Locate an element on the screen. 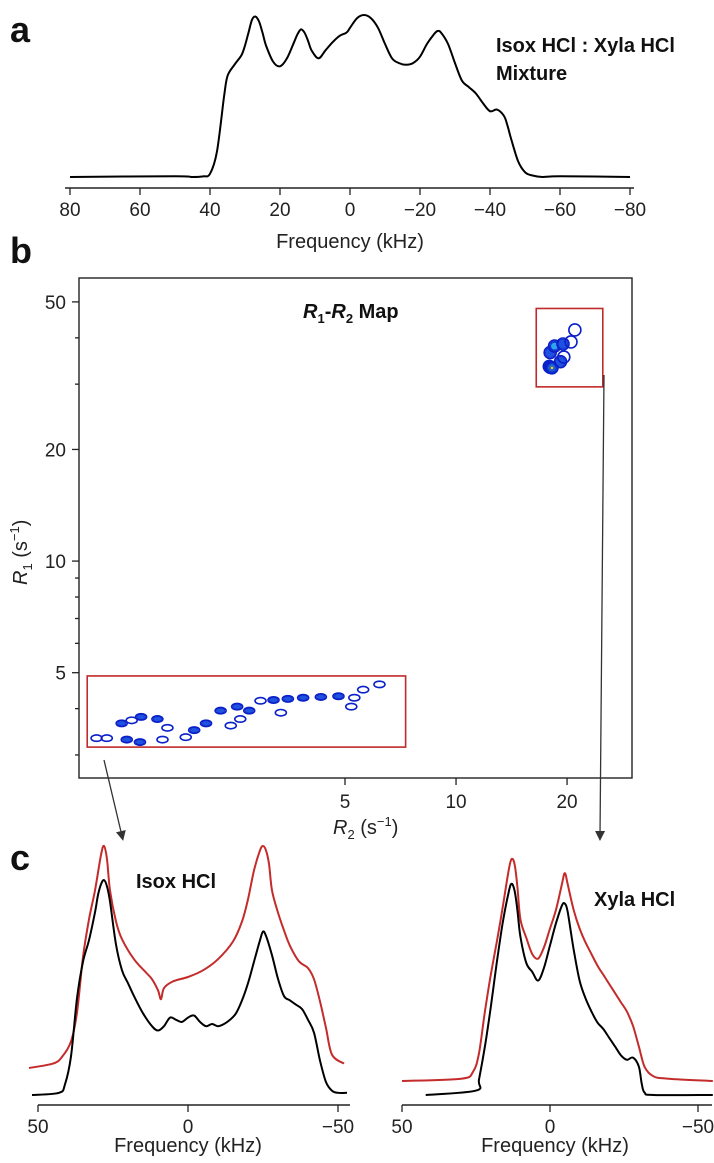 Image resolution: width=714 pixels, height=1163 pixels. xyla-simulated-spectrum is located at coordinates (557, 969).